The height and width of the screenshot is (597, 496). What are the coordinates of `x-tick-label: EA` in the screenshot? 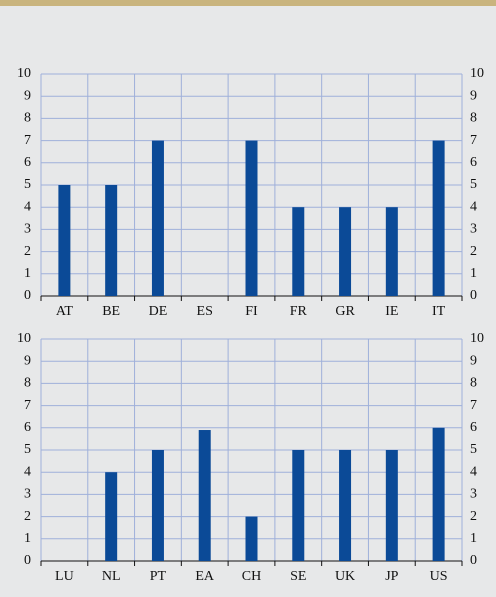 It's located at (205, 576).